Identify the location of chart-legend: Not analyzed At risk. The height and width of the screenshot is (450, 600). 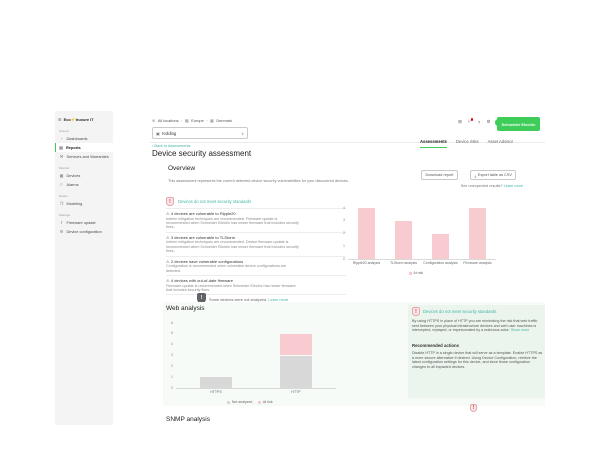
(250, 402).